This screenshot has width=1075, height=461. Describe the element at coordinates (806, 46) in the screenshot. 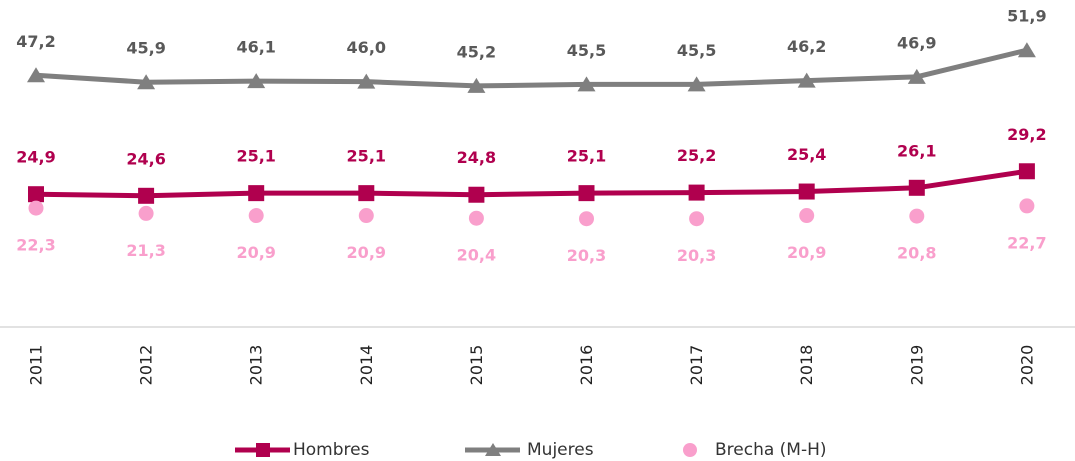

I see `value-label: 46,2` at that location.